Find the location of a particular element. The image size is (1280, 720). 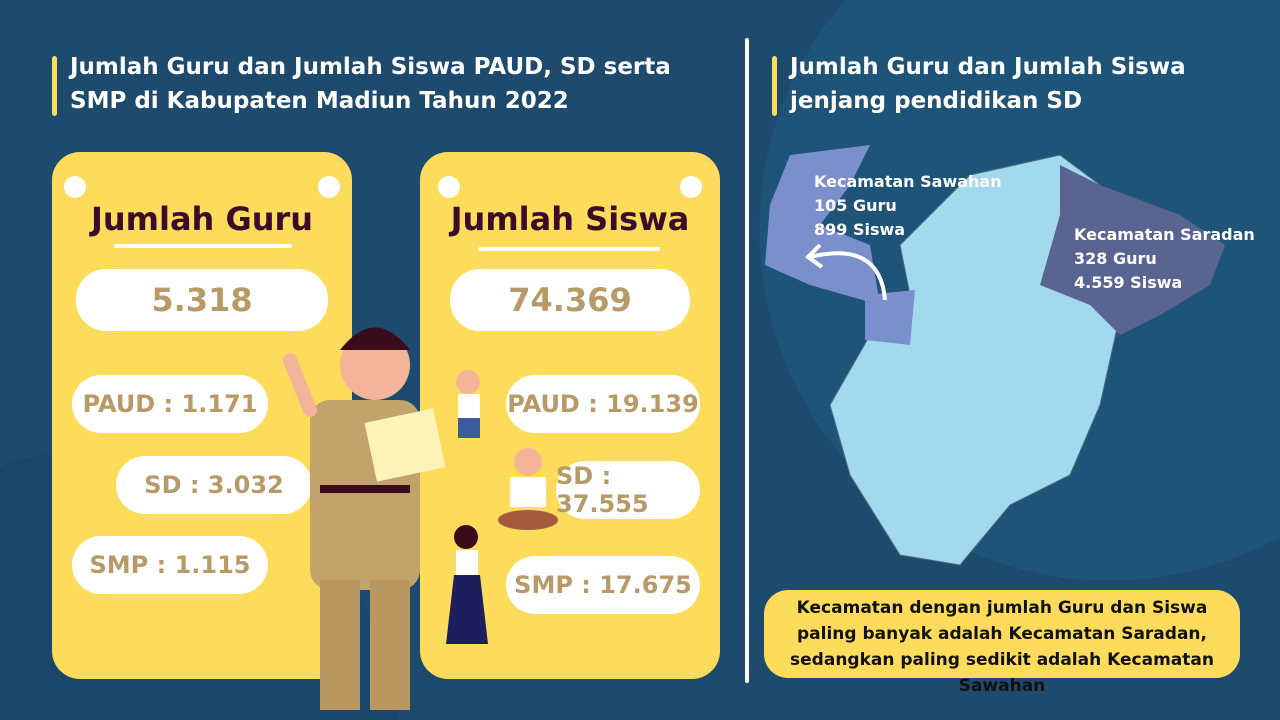

map-region-main is located at coordinates (975, 360).